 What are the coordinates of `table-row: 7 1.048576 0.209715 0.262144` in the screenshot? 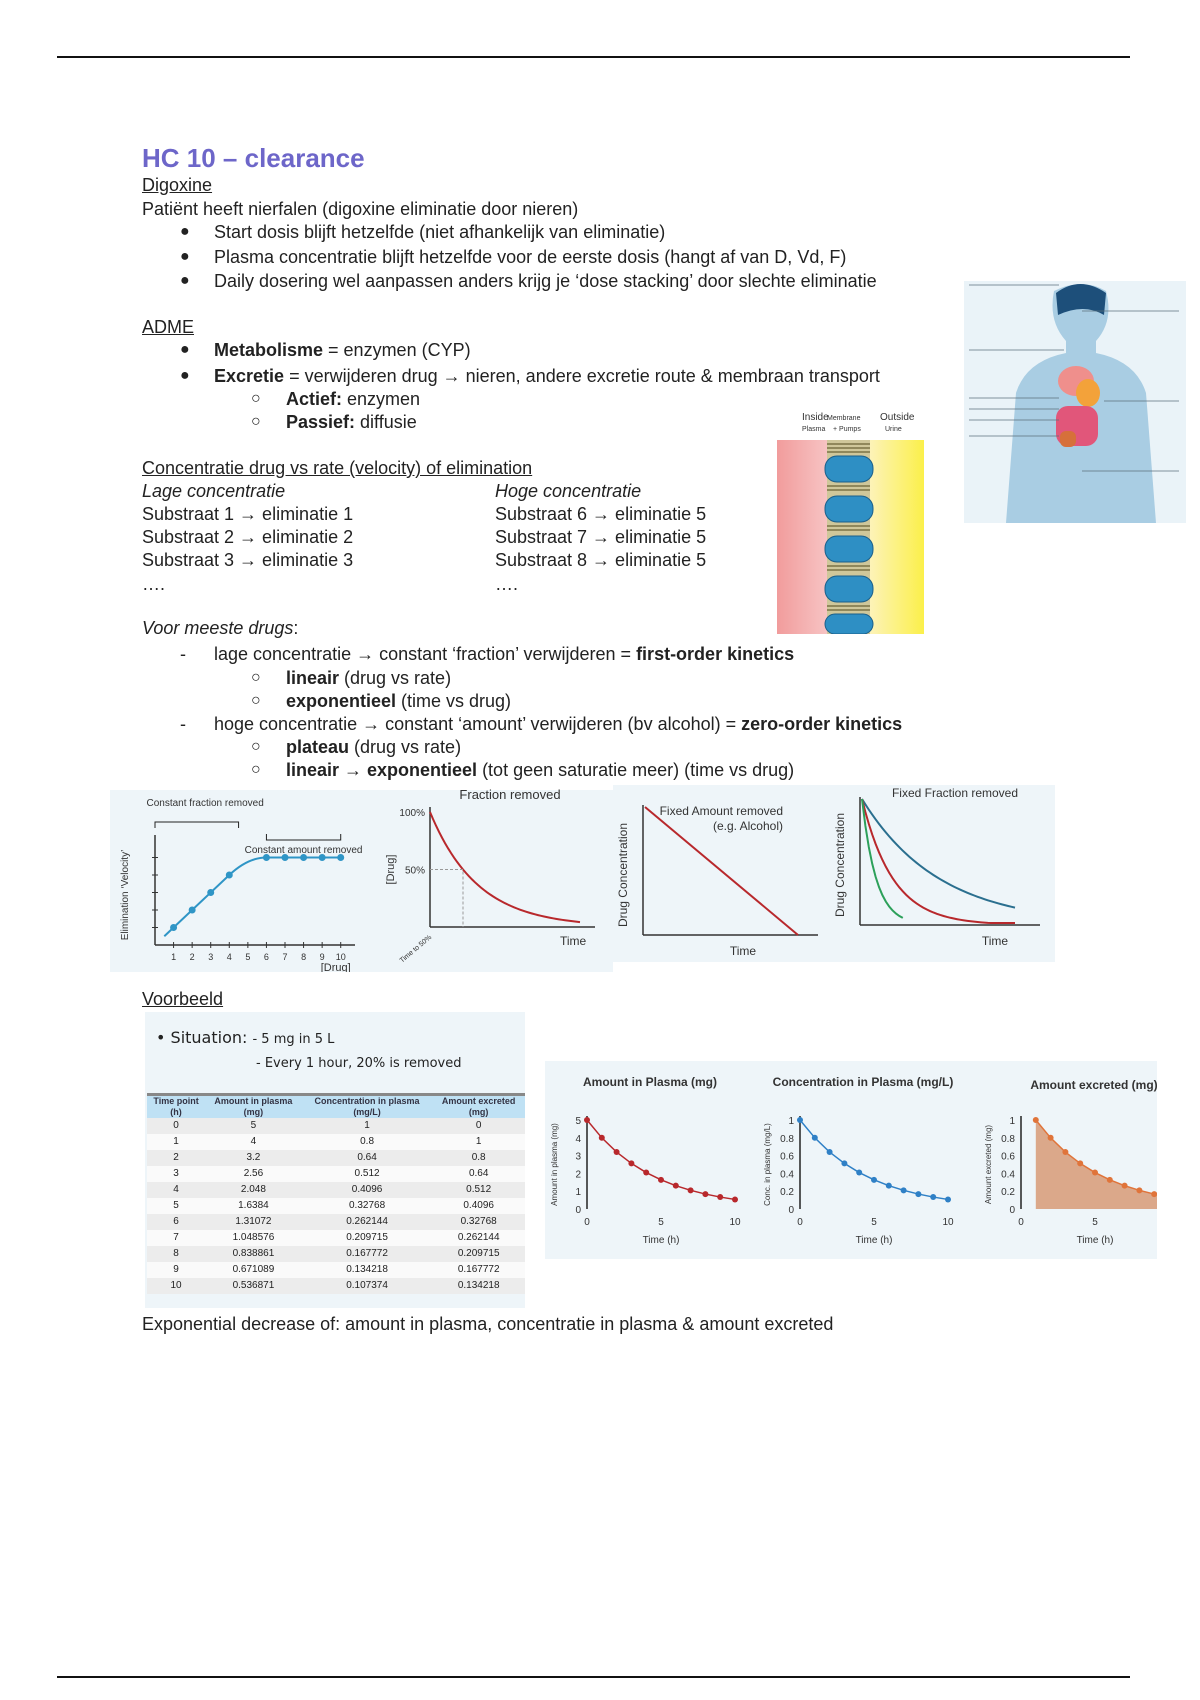 It's located at (336, 1238).